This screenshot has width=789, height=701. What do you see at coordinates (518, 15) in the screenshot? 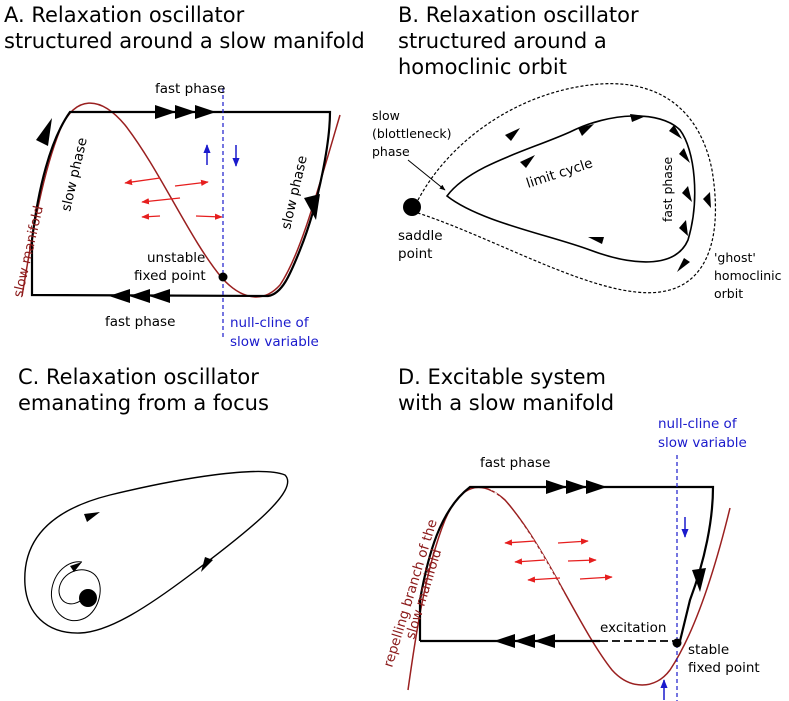
I see `panel-b-title-line1: B. Relaxation oscillator` at bounding box center [518, 15].